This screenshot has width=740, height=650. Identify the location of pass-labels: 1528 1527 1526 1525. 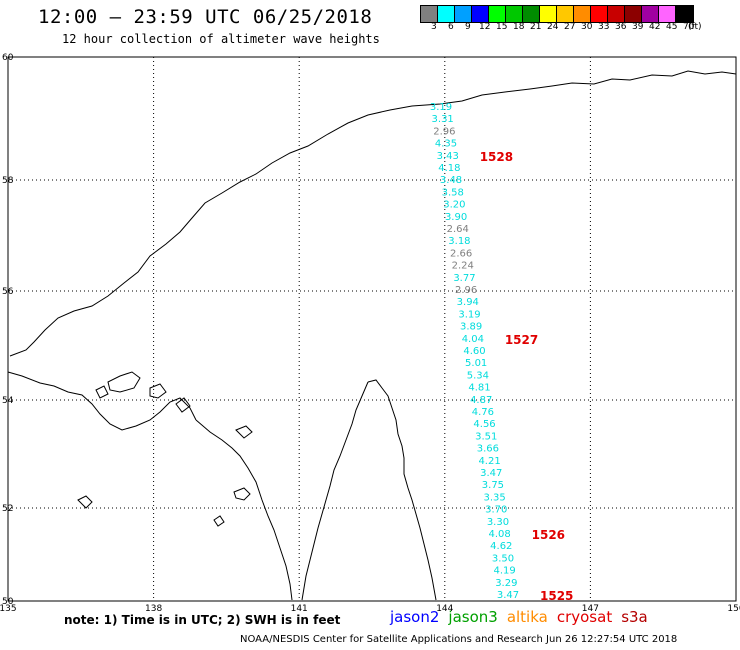
(527, 376).